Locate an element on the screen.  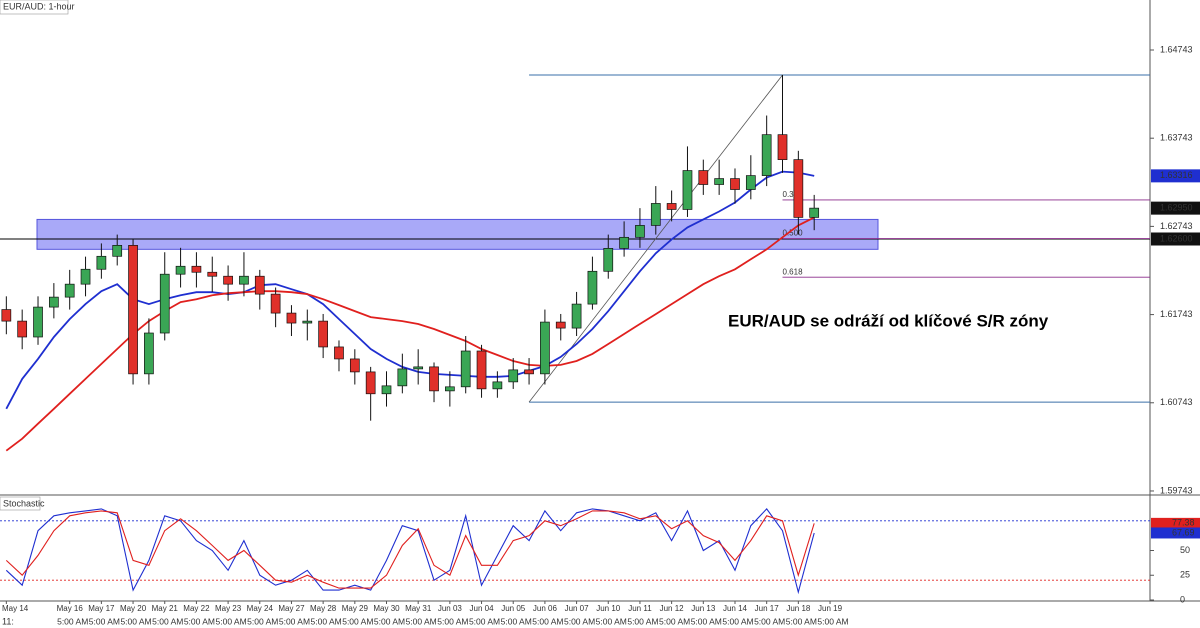
stochastic-title: Stochastic is located at coordinates (24, 503).